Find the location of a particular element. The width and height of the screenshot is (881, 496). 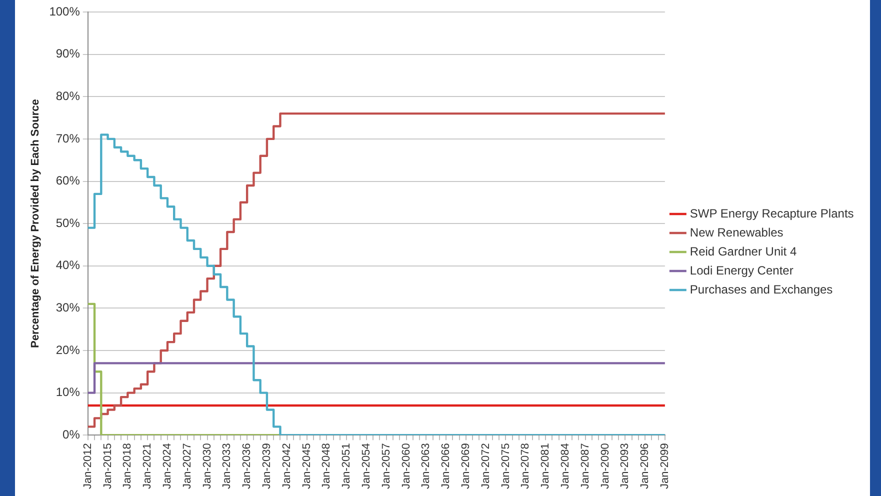

x-tick-label: Jan-2084 is located at coordinates (565, 466).